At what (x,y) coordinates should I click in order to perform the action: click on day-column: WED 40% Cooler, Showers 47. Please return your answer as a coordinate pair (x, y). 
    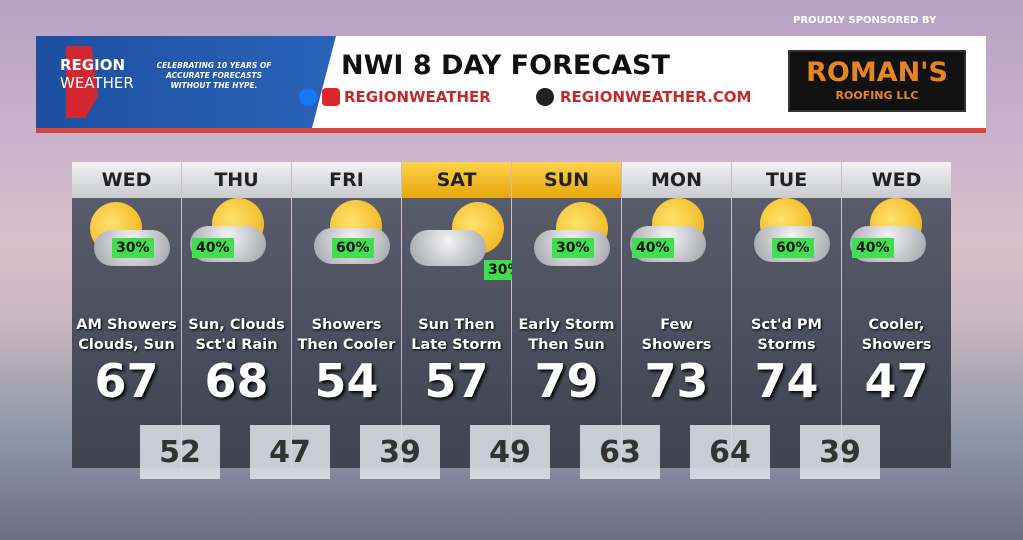
    Looking at the image, I should click on (896, 315).